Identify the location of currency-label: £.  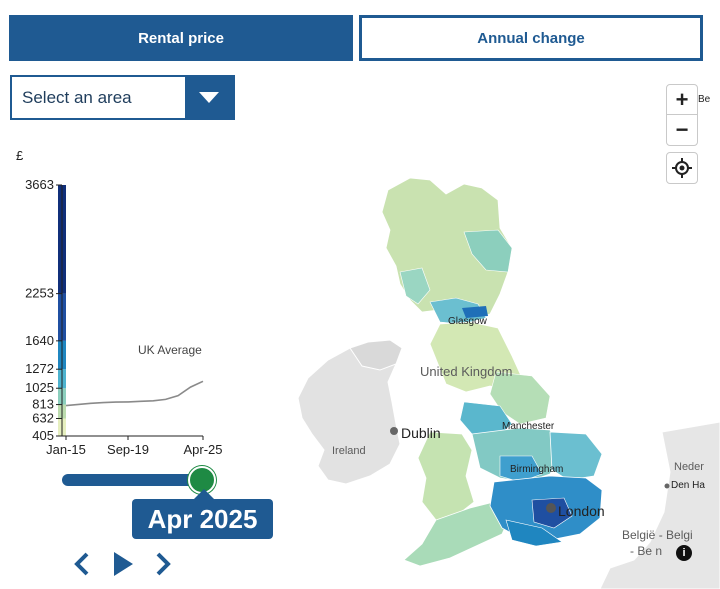
(20, 155).